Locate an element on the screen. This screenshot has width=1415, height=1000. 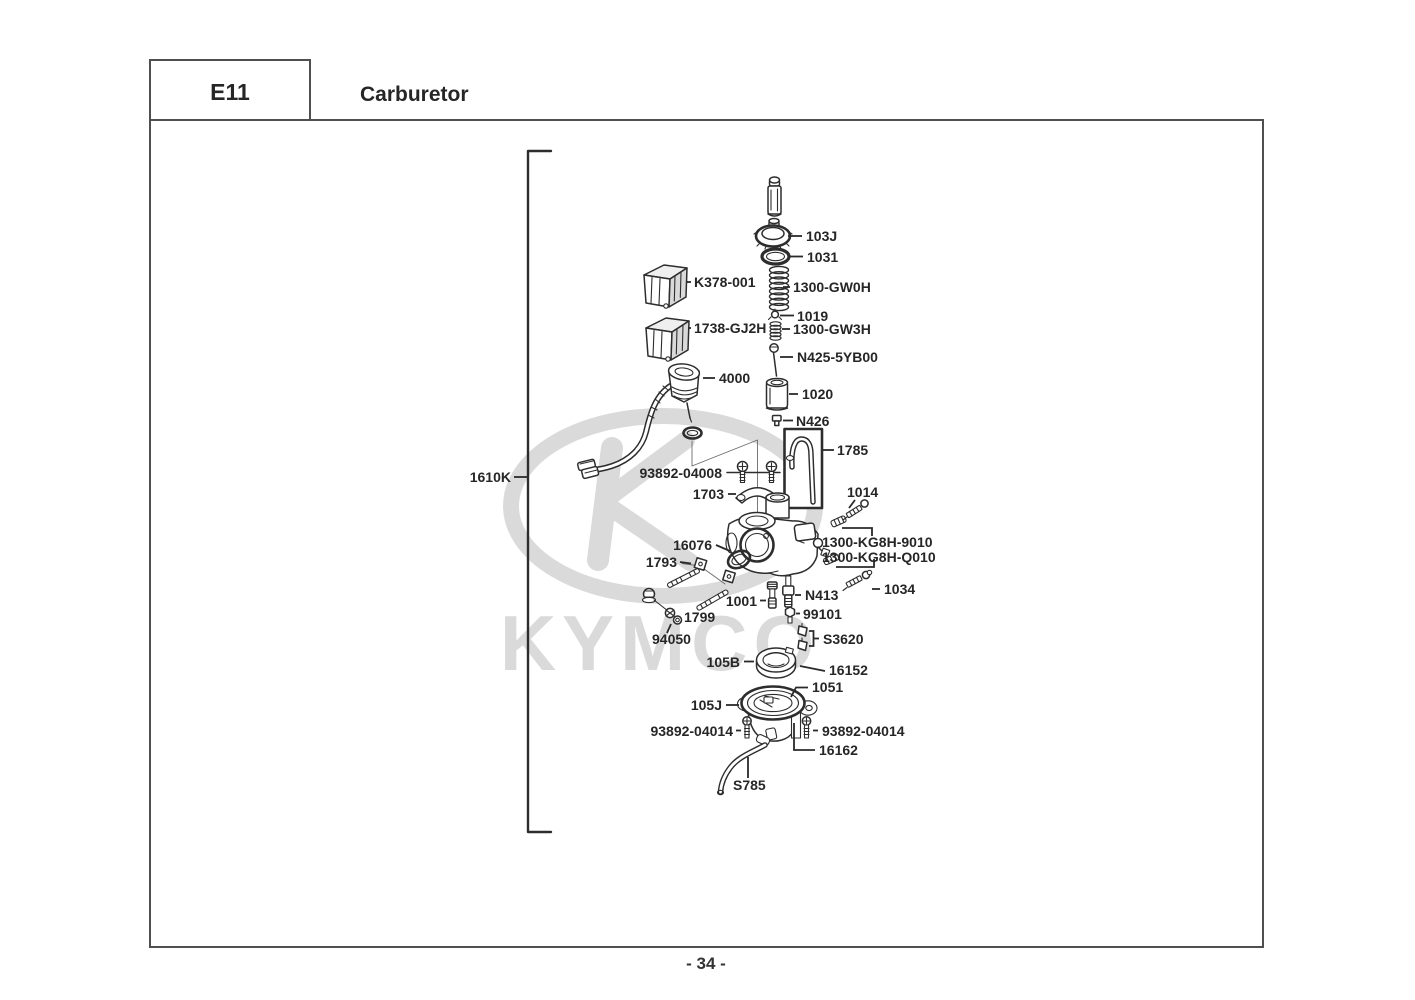
label-1793: 1793 is located at coordinates (669, 562).